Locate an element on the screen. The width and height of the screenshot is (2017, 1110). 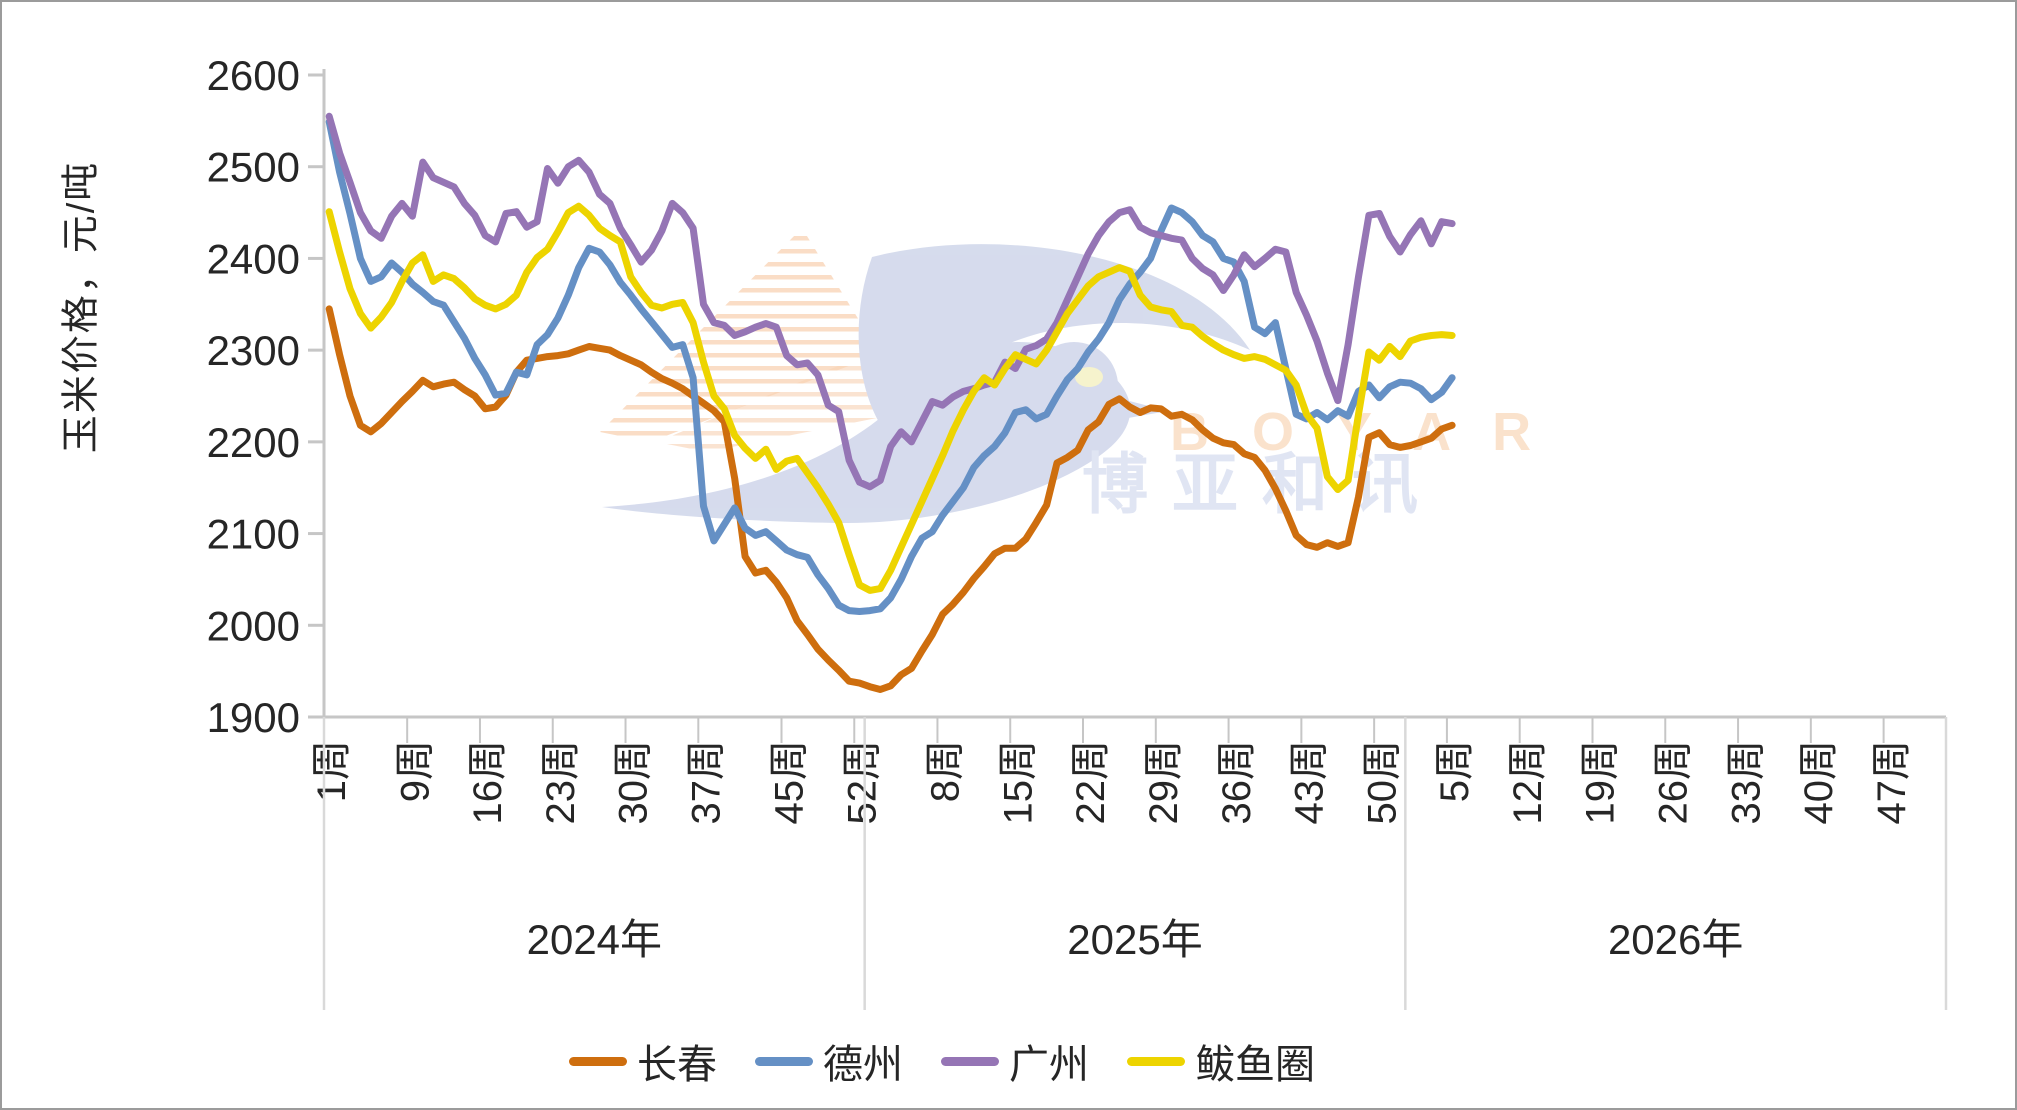
year-label: 2025年 is located at coordinates (1134, 939).